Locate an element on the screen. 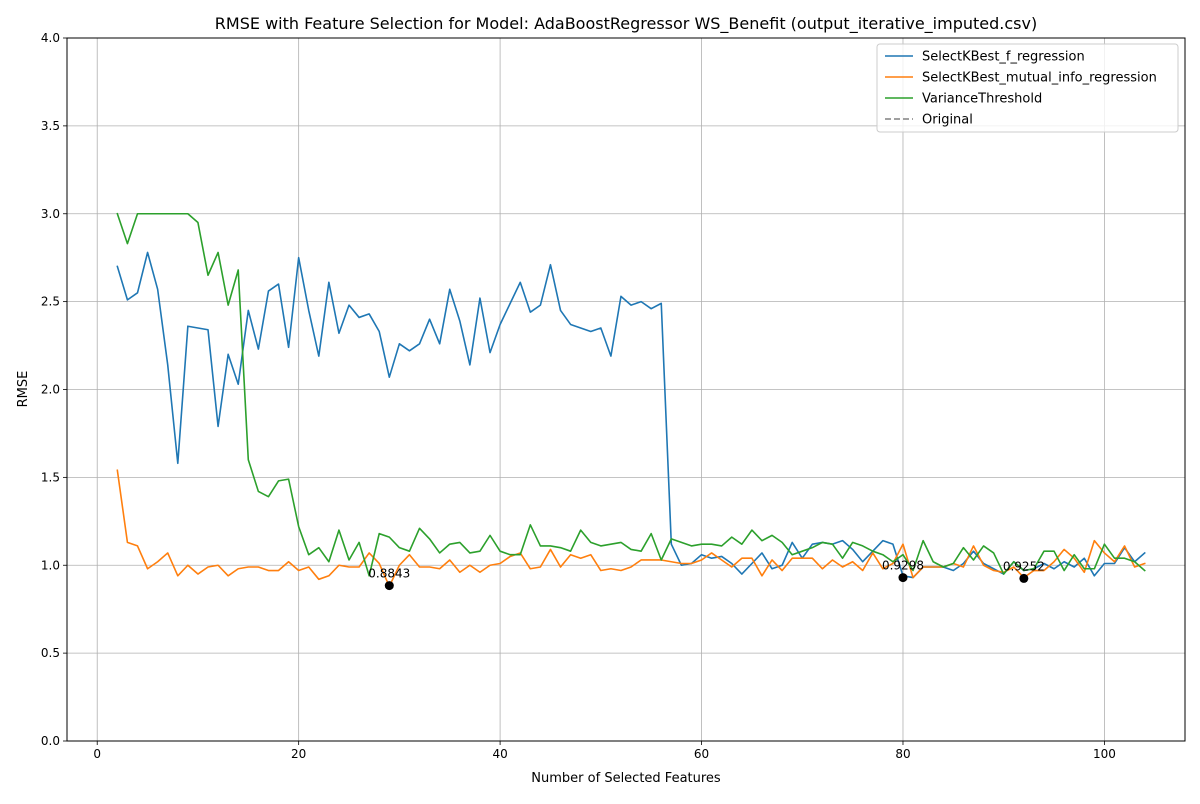  x-tick-label: 60 is located at coordinates (701, 754).